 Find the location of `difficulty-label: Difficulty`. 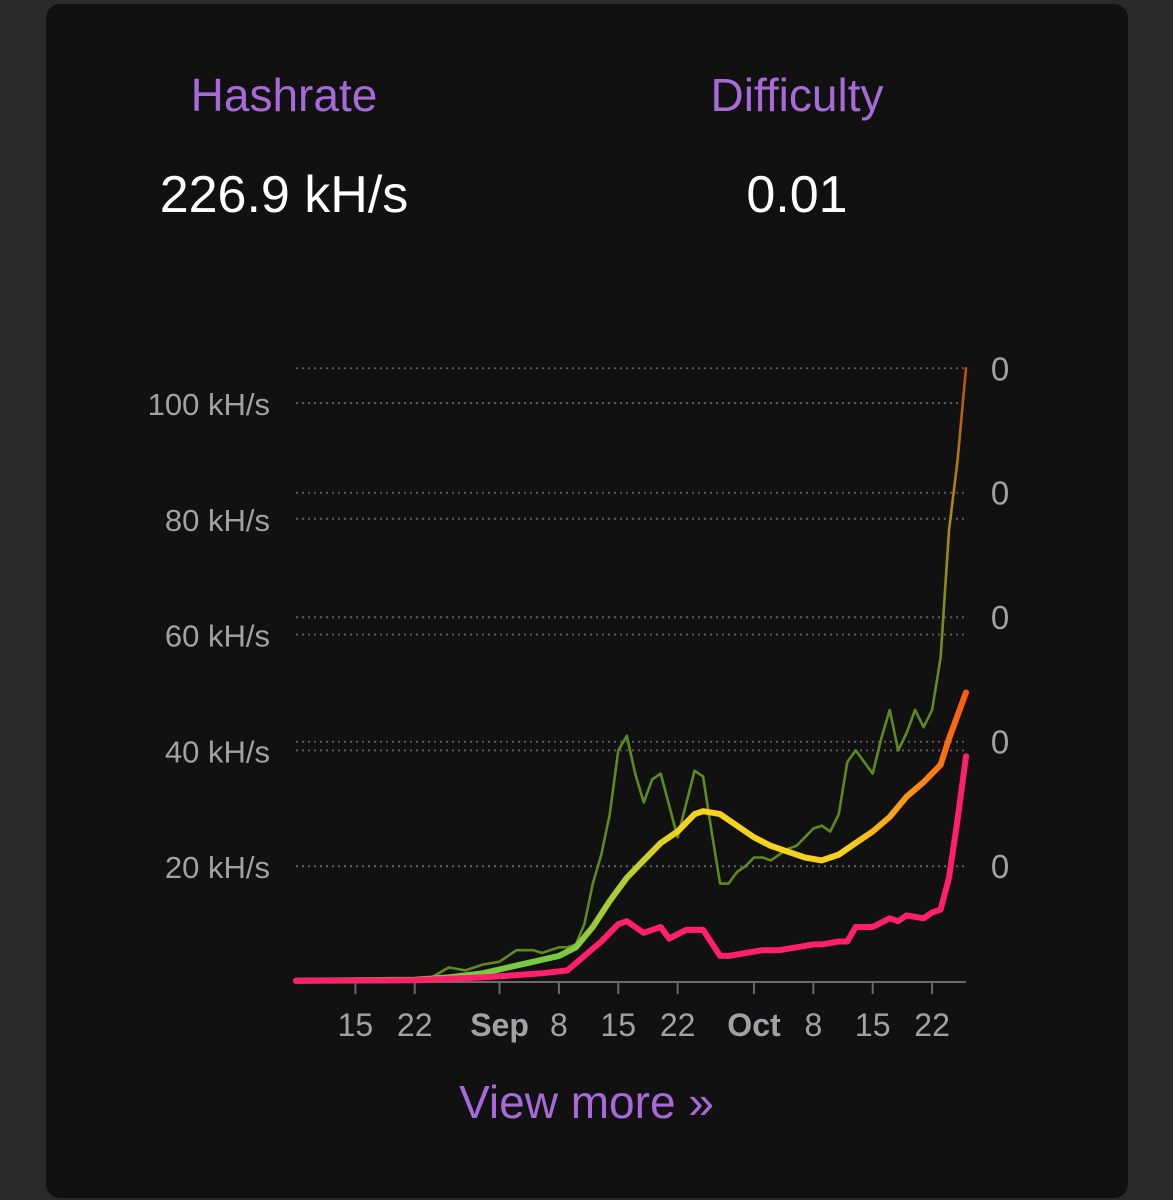

difficulty-label: Difficulty is located at coordinates (797, 95).